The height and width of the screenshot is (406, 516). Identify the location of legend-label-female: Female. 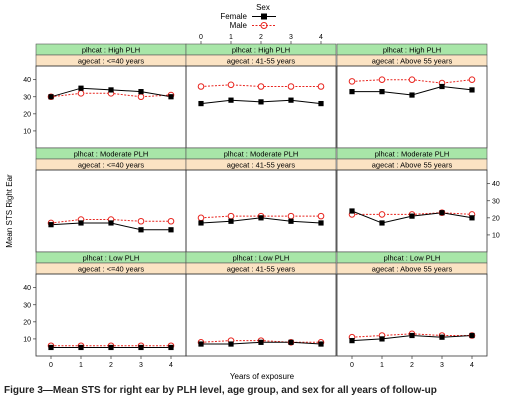
(233, 16).